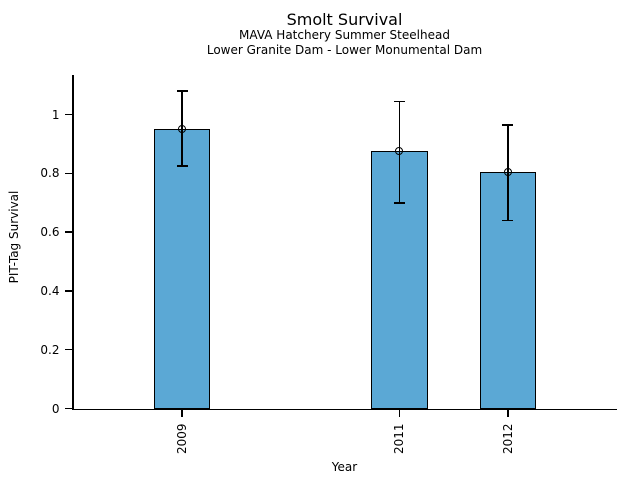  Describe the element at coordinates (55, 114) in the screenshot. I see `y-tick-label: 1` at that location.